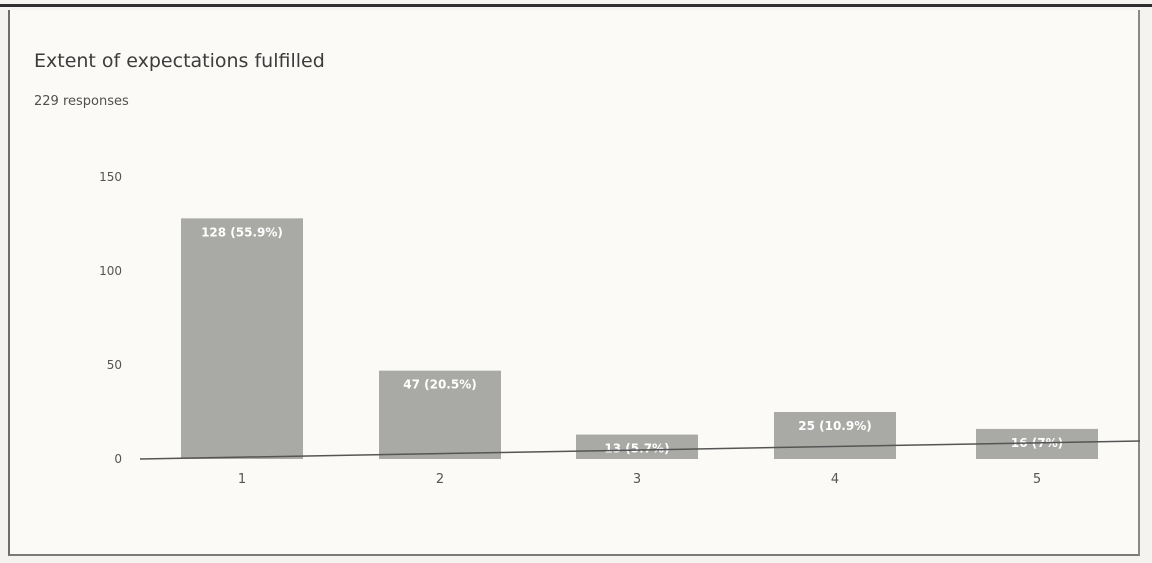 Image resolution: width=1152 pixels, height=563 pixels. Describe the element at coordinates (110, 271) in the screenshot. I see `y-tick-label: 100` at that location.